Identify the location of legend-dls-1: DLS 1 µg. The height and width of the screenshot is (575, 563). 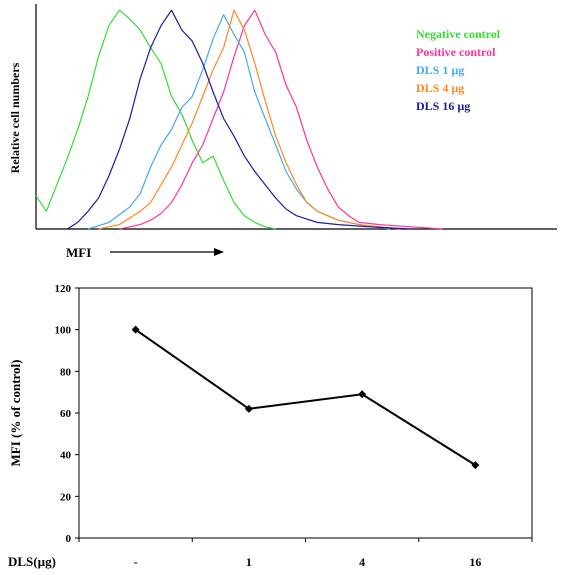
(440, 70).